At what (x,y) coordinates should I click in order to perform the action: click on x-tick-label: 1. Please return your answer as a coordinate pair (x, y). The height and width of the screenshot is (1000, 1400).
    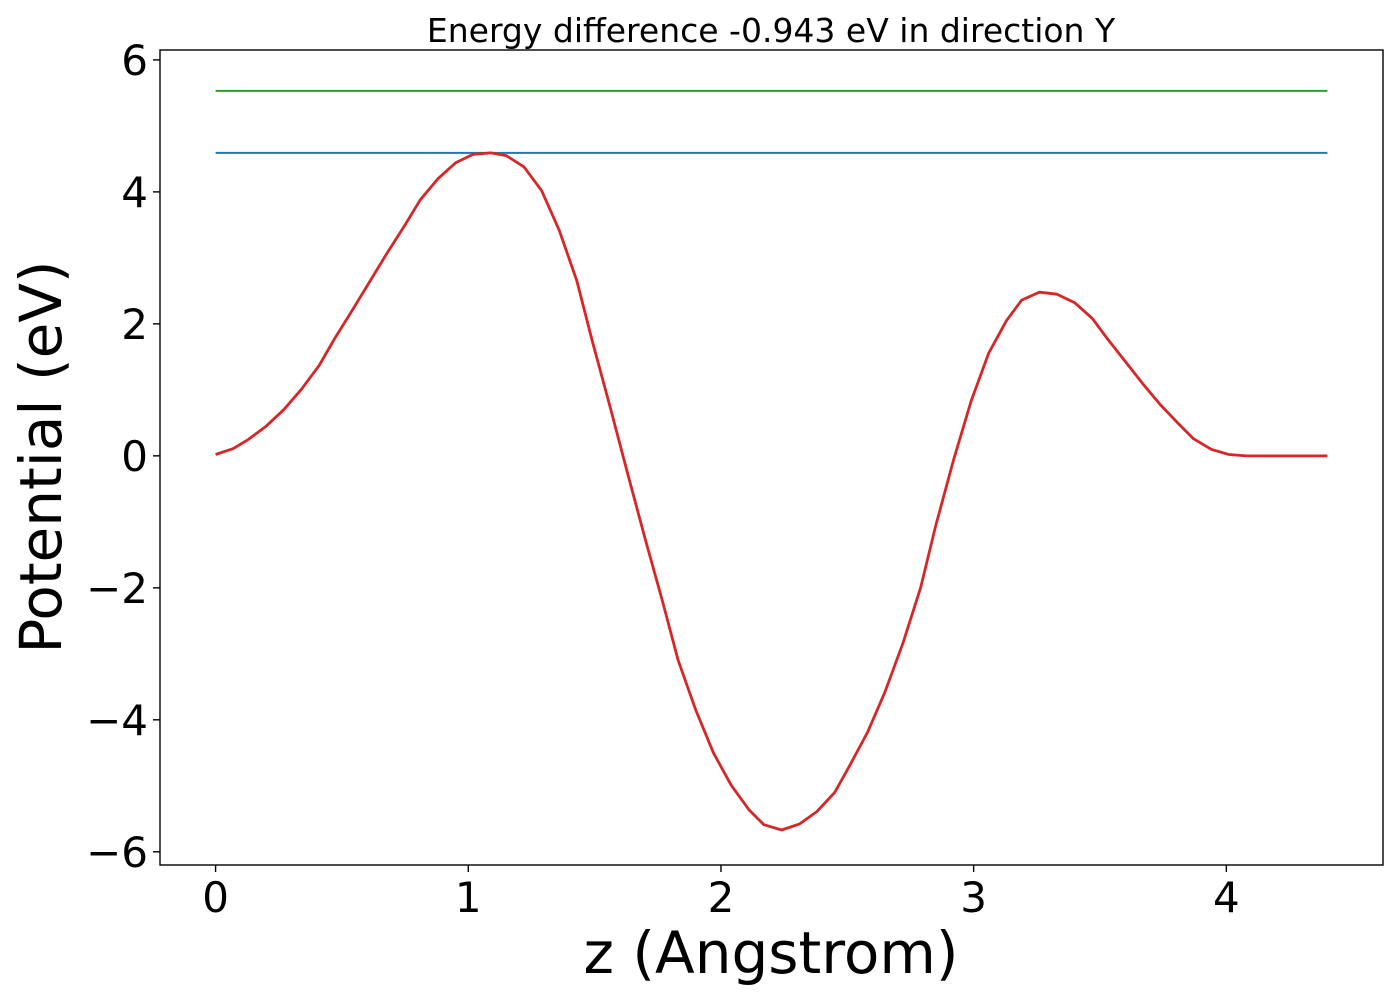
    Looking at the image, I should click on (468, 897).